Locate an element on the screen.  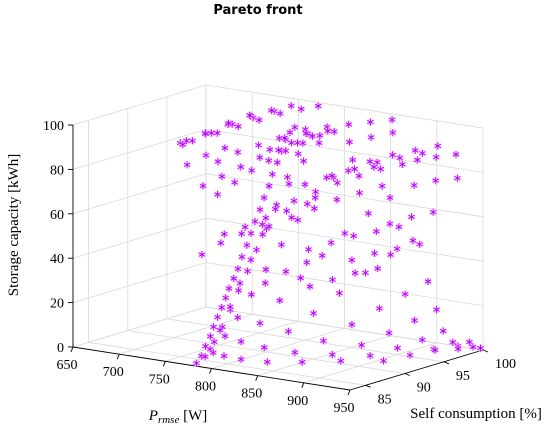
y-tick-label: 85 is located at coordinates (385, 399).